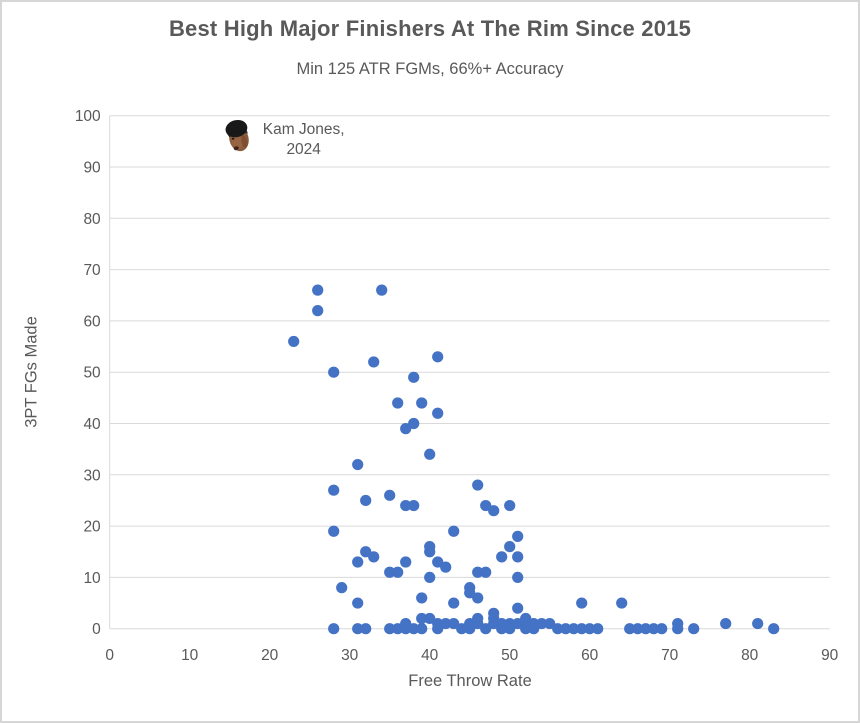 This screenshot has width=860, height=723. What do you see at coordinates (92, 527) in the screenshot?
I see `y-tick-label: 20` at bounding box center [92, 527].